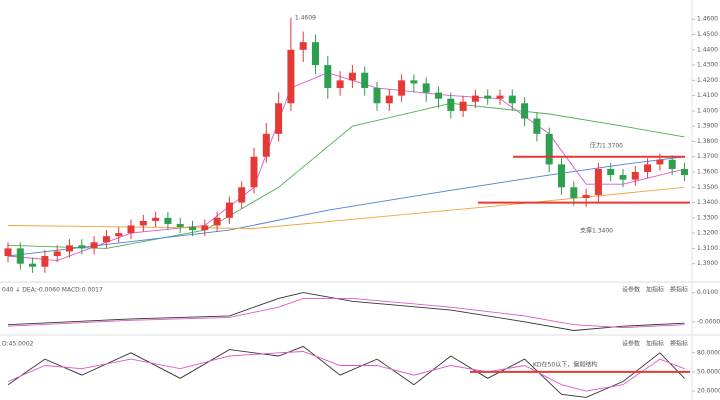  What do you see at coordinates (707, 187) in the screenshot?
I see `y-tick-label: 1.3500` at bounding box center [707, 187].